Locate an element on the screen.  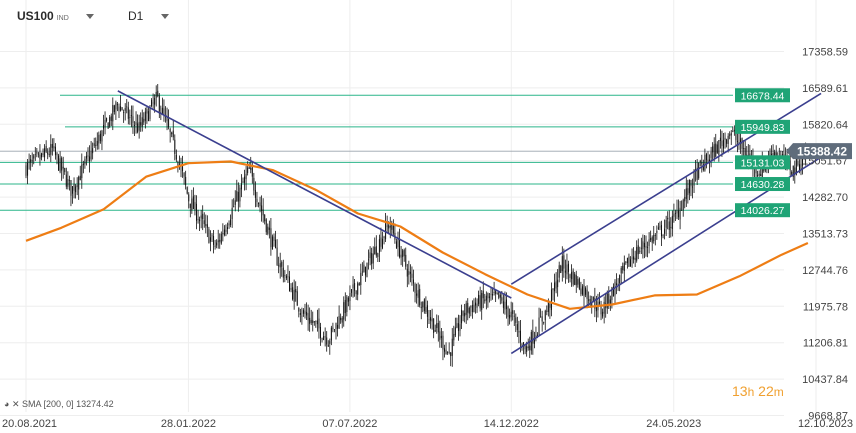
y-tick-label: 14282.70 is located at coordinates (825, 198).